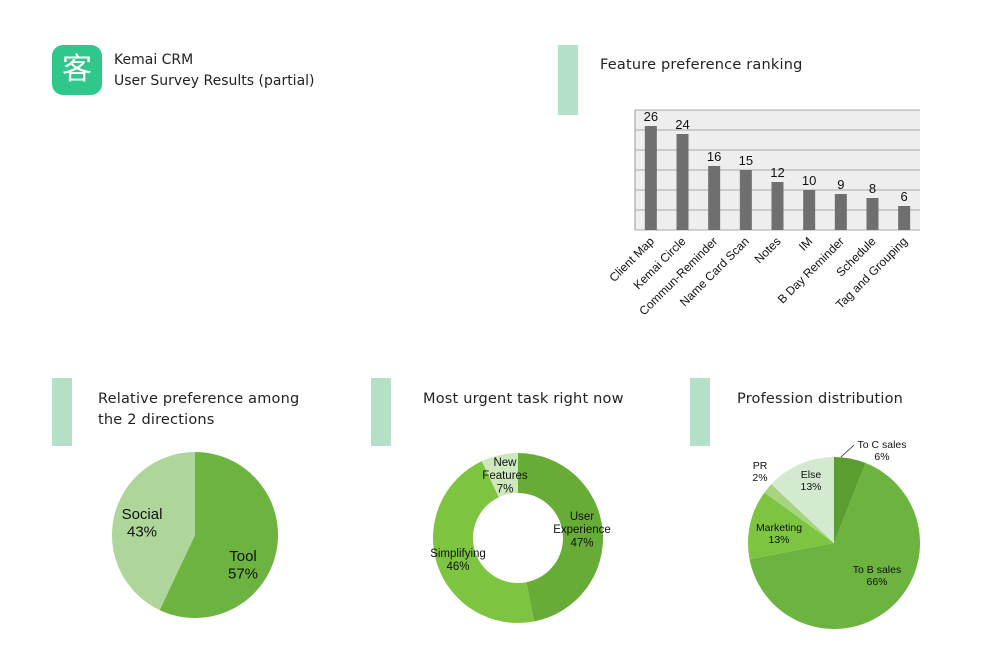  I want to click on bar-value-label: 12, so click(777, 172).